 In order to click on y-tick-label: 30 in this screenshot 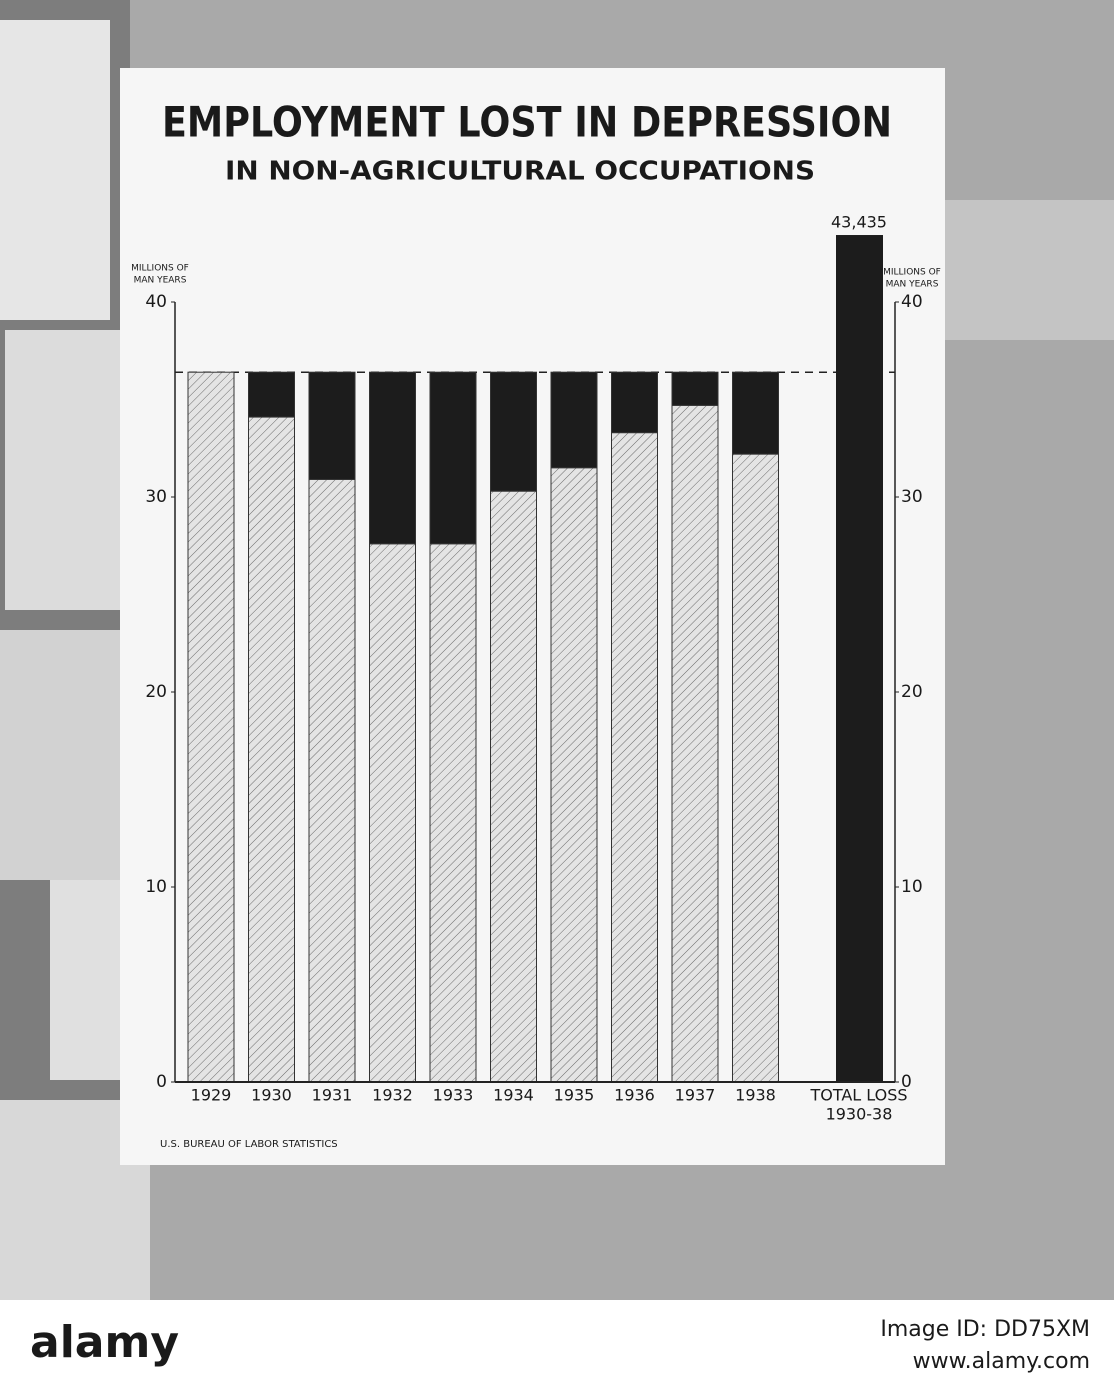, I will do `click(156, 497)`.